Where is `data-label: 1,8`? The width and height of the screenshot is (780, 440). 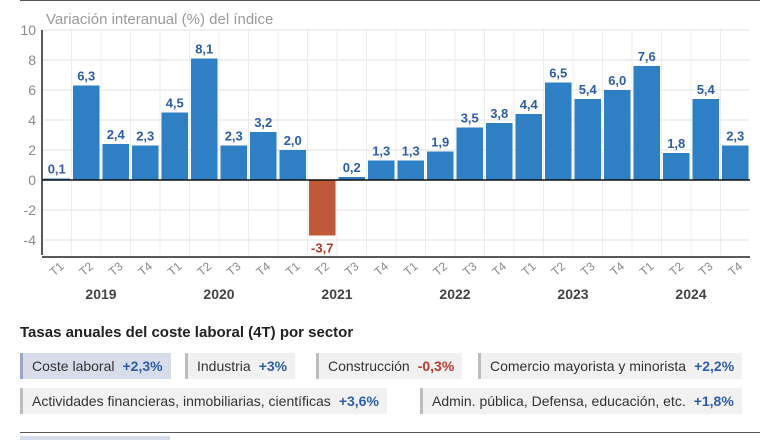
data-label: 1,8 is located at coordinates (676, 143).